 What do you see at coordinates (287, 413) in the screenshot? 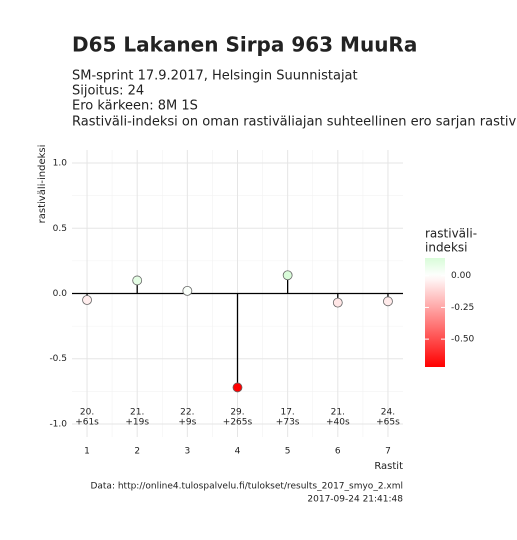
I see `point-label: 17.` at bounding box center [287, 413].